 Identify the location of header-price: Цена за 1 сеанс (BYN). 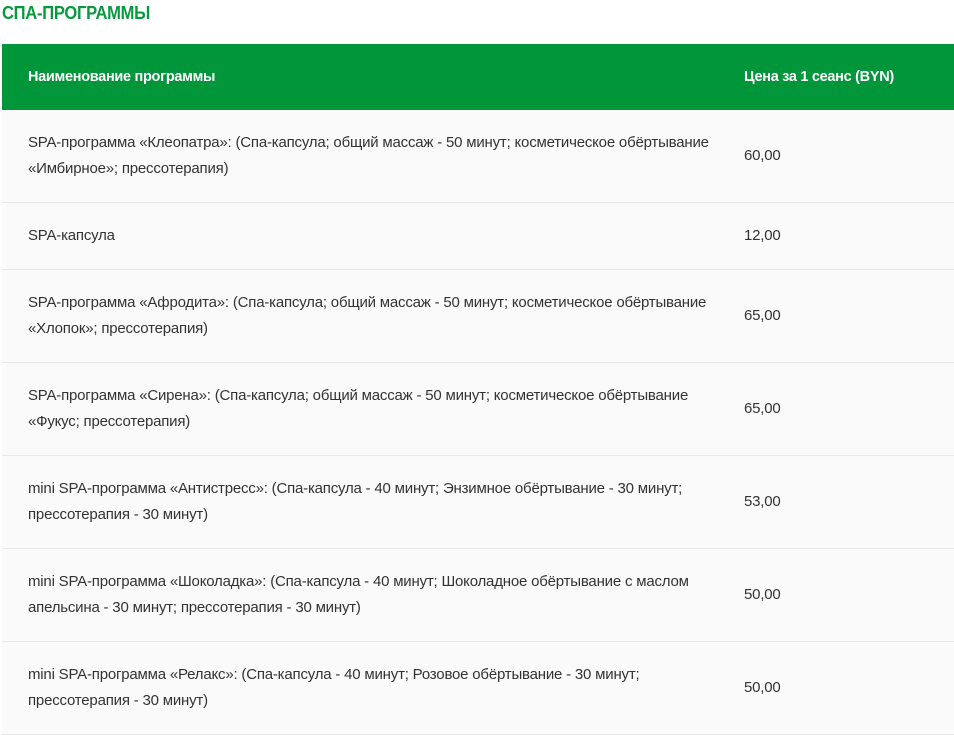
(846, 77).